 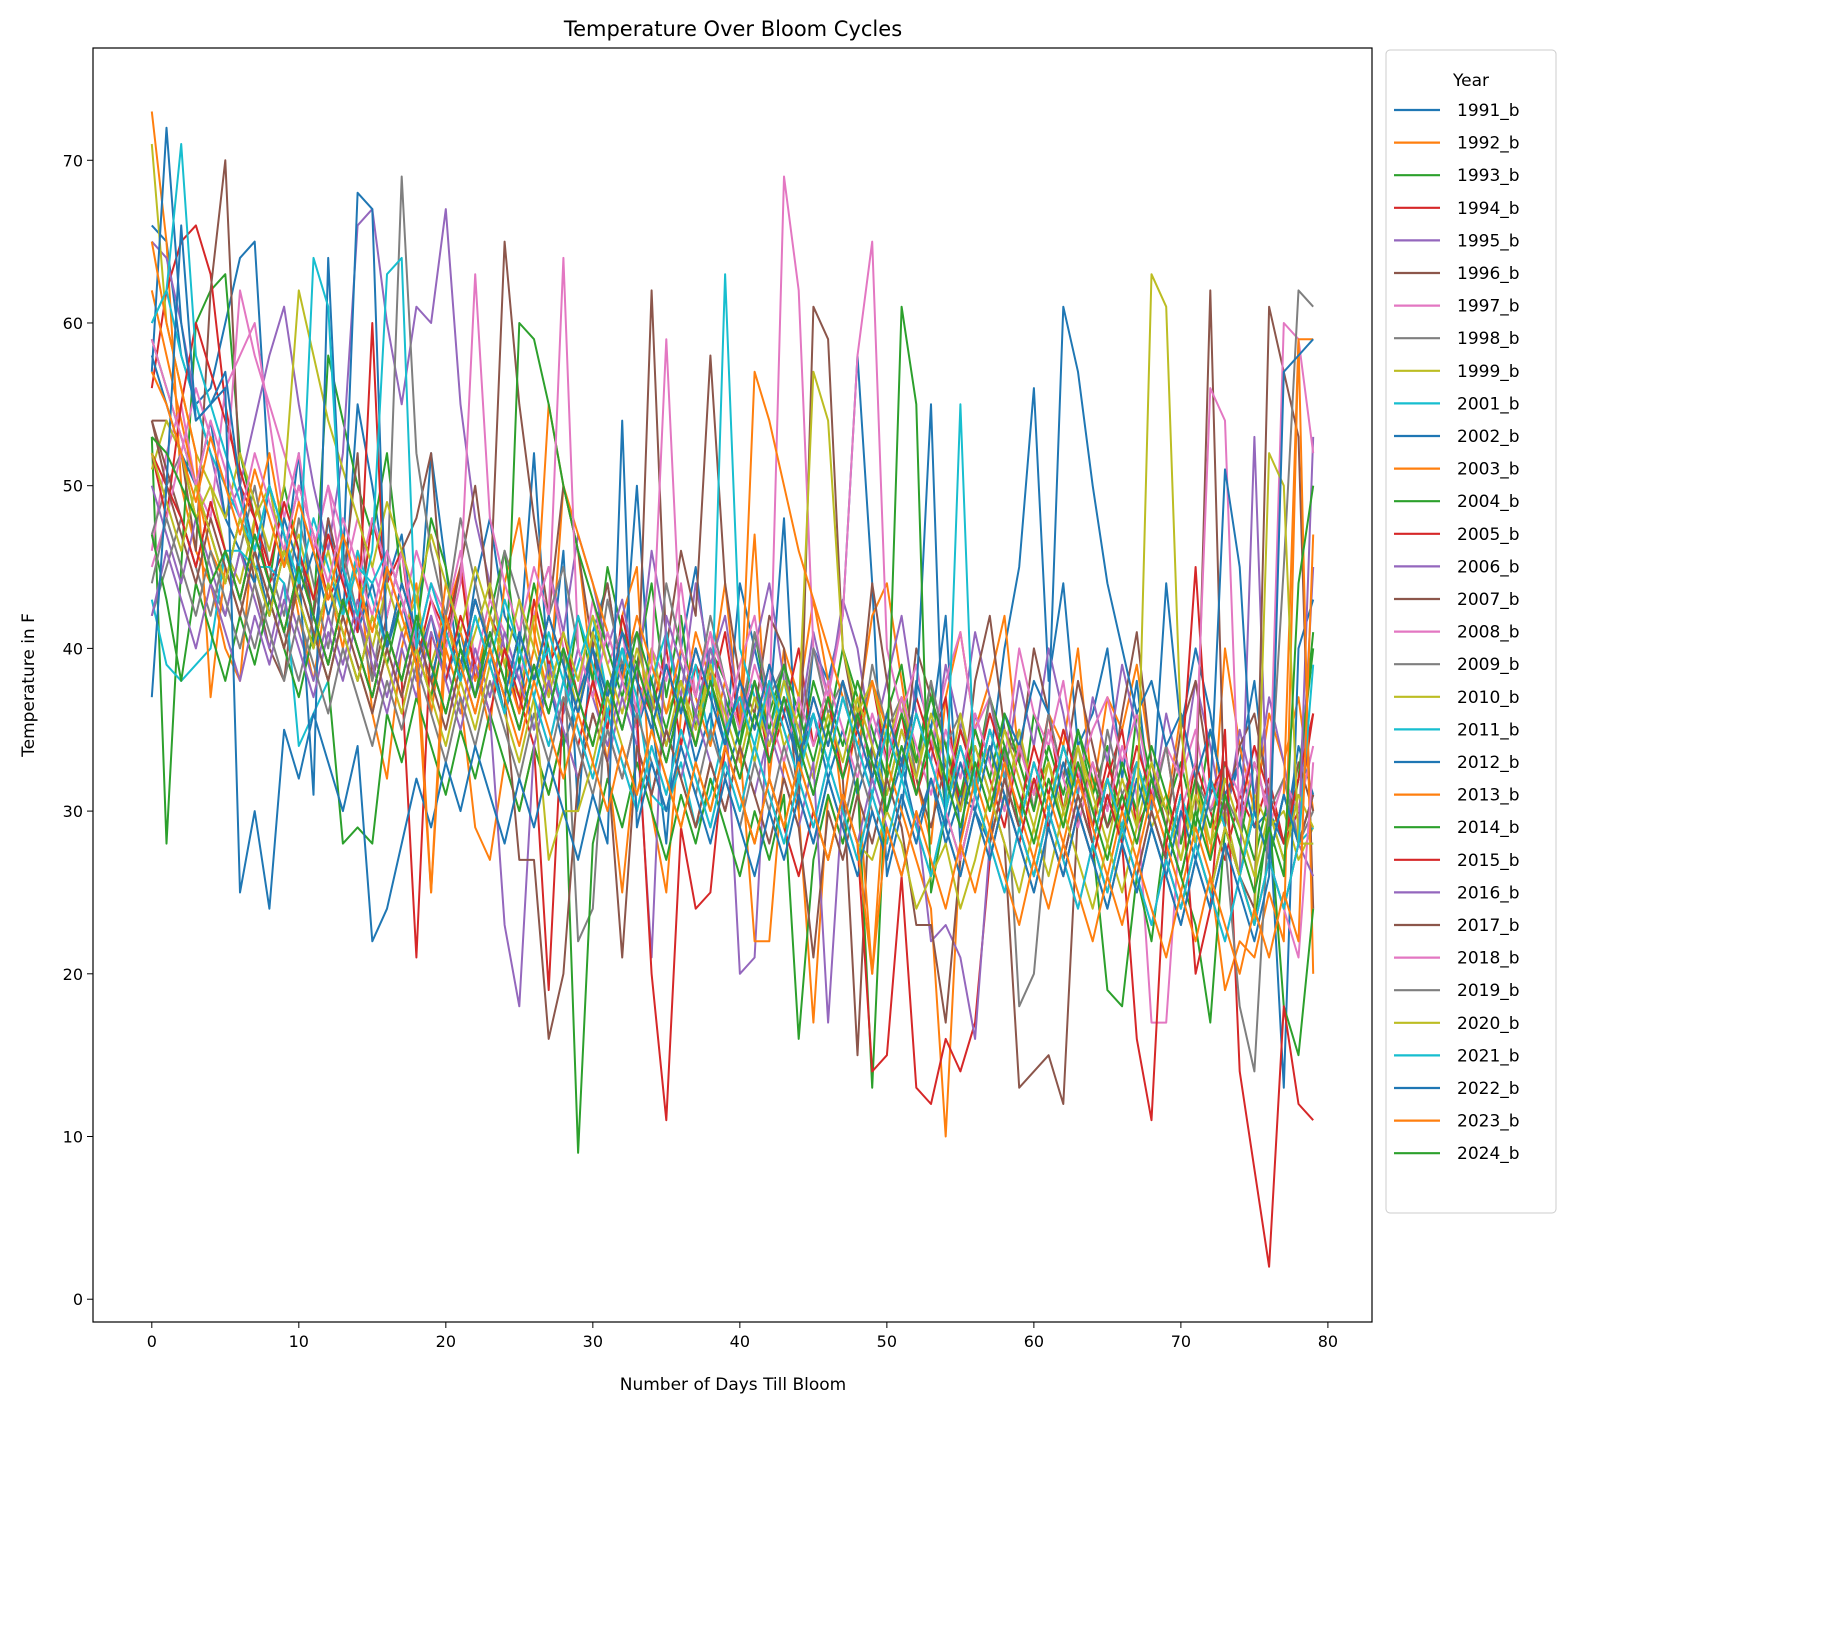 What do you see at coordinates (73, 1137) in the screenshot?
I see `y-tick-label: 10` at bounding box center [73, 1137].